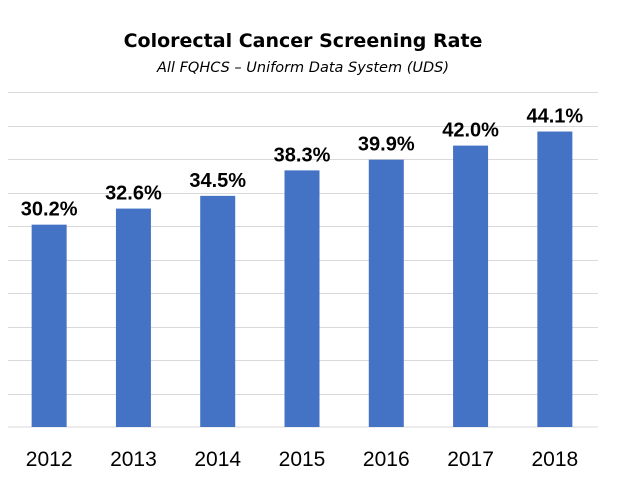 The width and height of the screenshot is (618, 483). What do you see at coordinates (386, 145) in the screenshot?
I see `data-label-2016: 39.9%` at bounding box center [386, 145].